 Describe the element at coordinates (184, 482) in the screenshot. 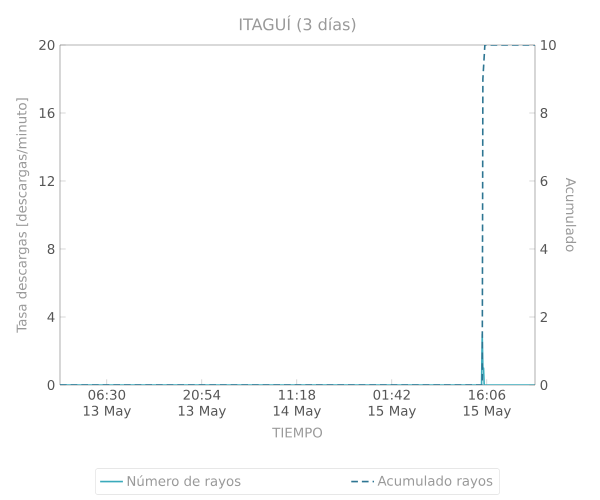

I see `legend-label: Número de rayos` at that location.